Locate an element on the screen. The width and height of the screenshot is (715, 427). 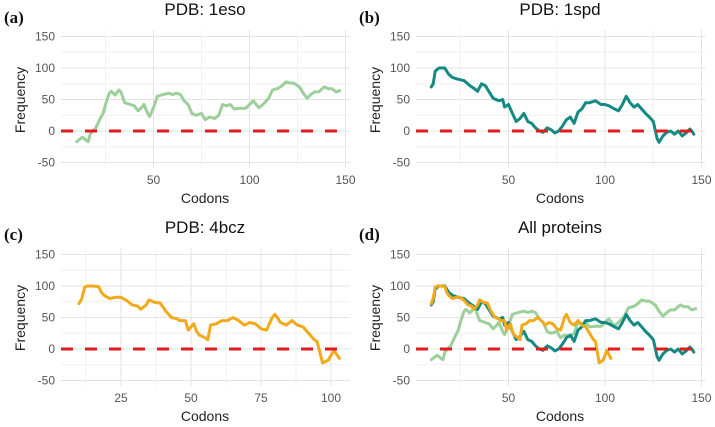
chart-title: PDB: 1spd is located at coordinates (559, 9).